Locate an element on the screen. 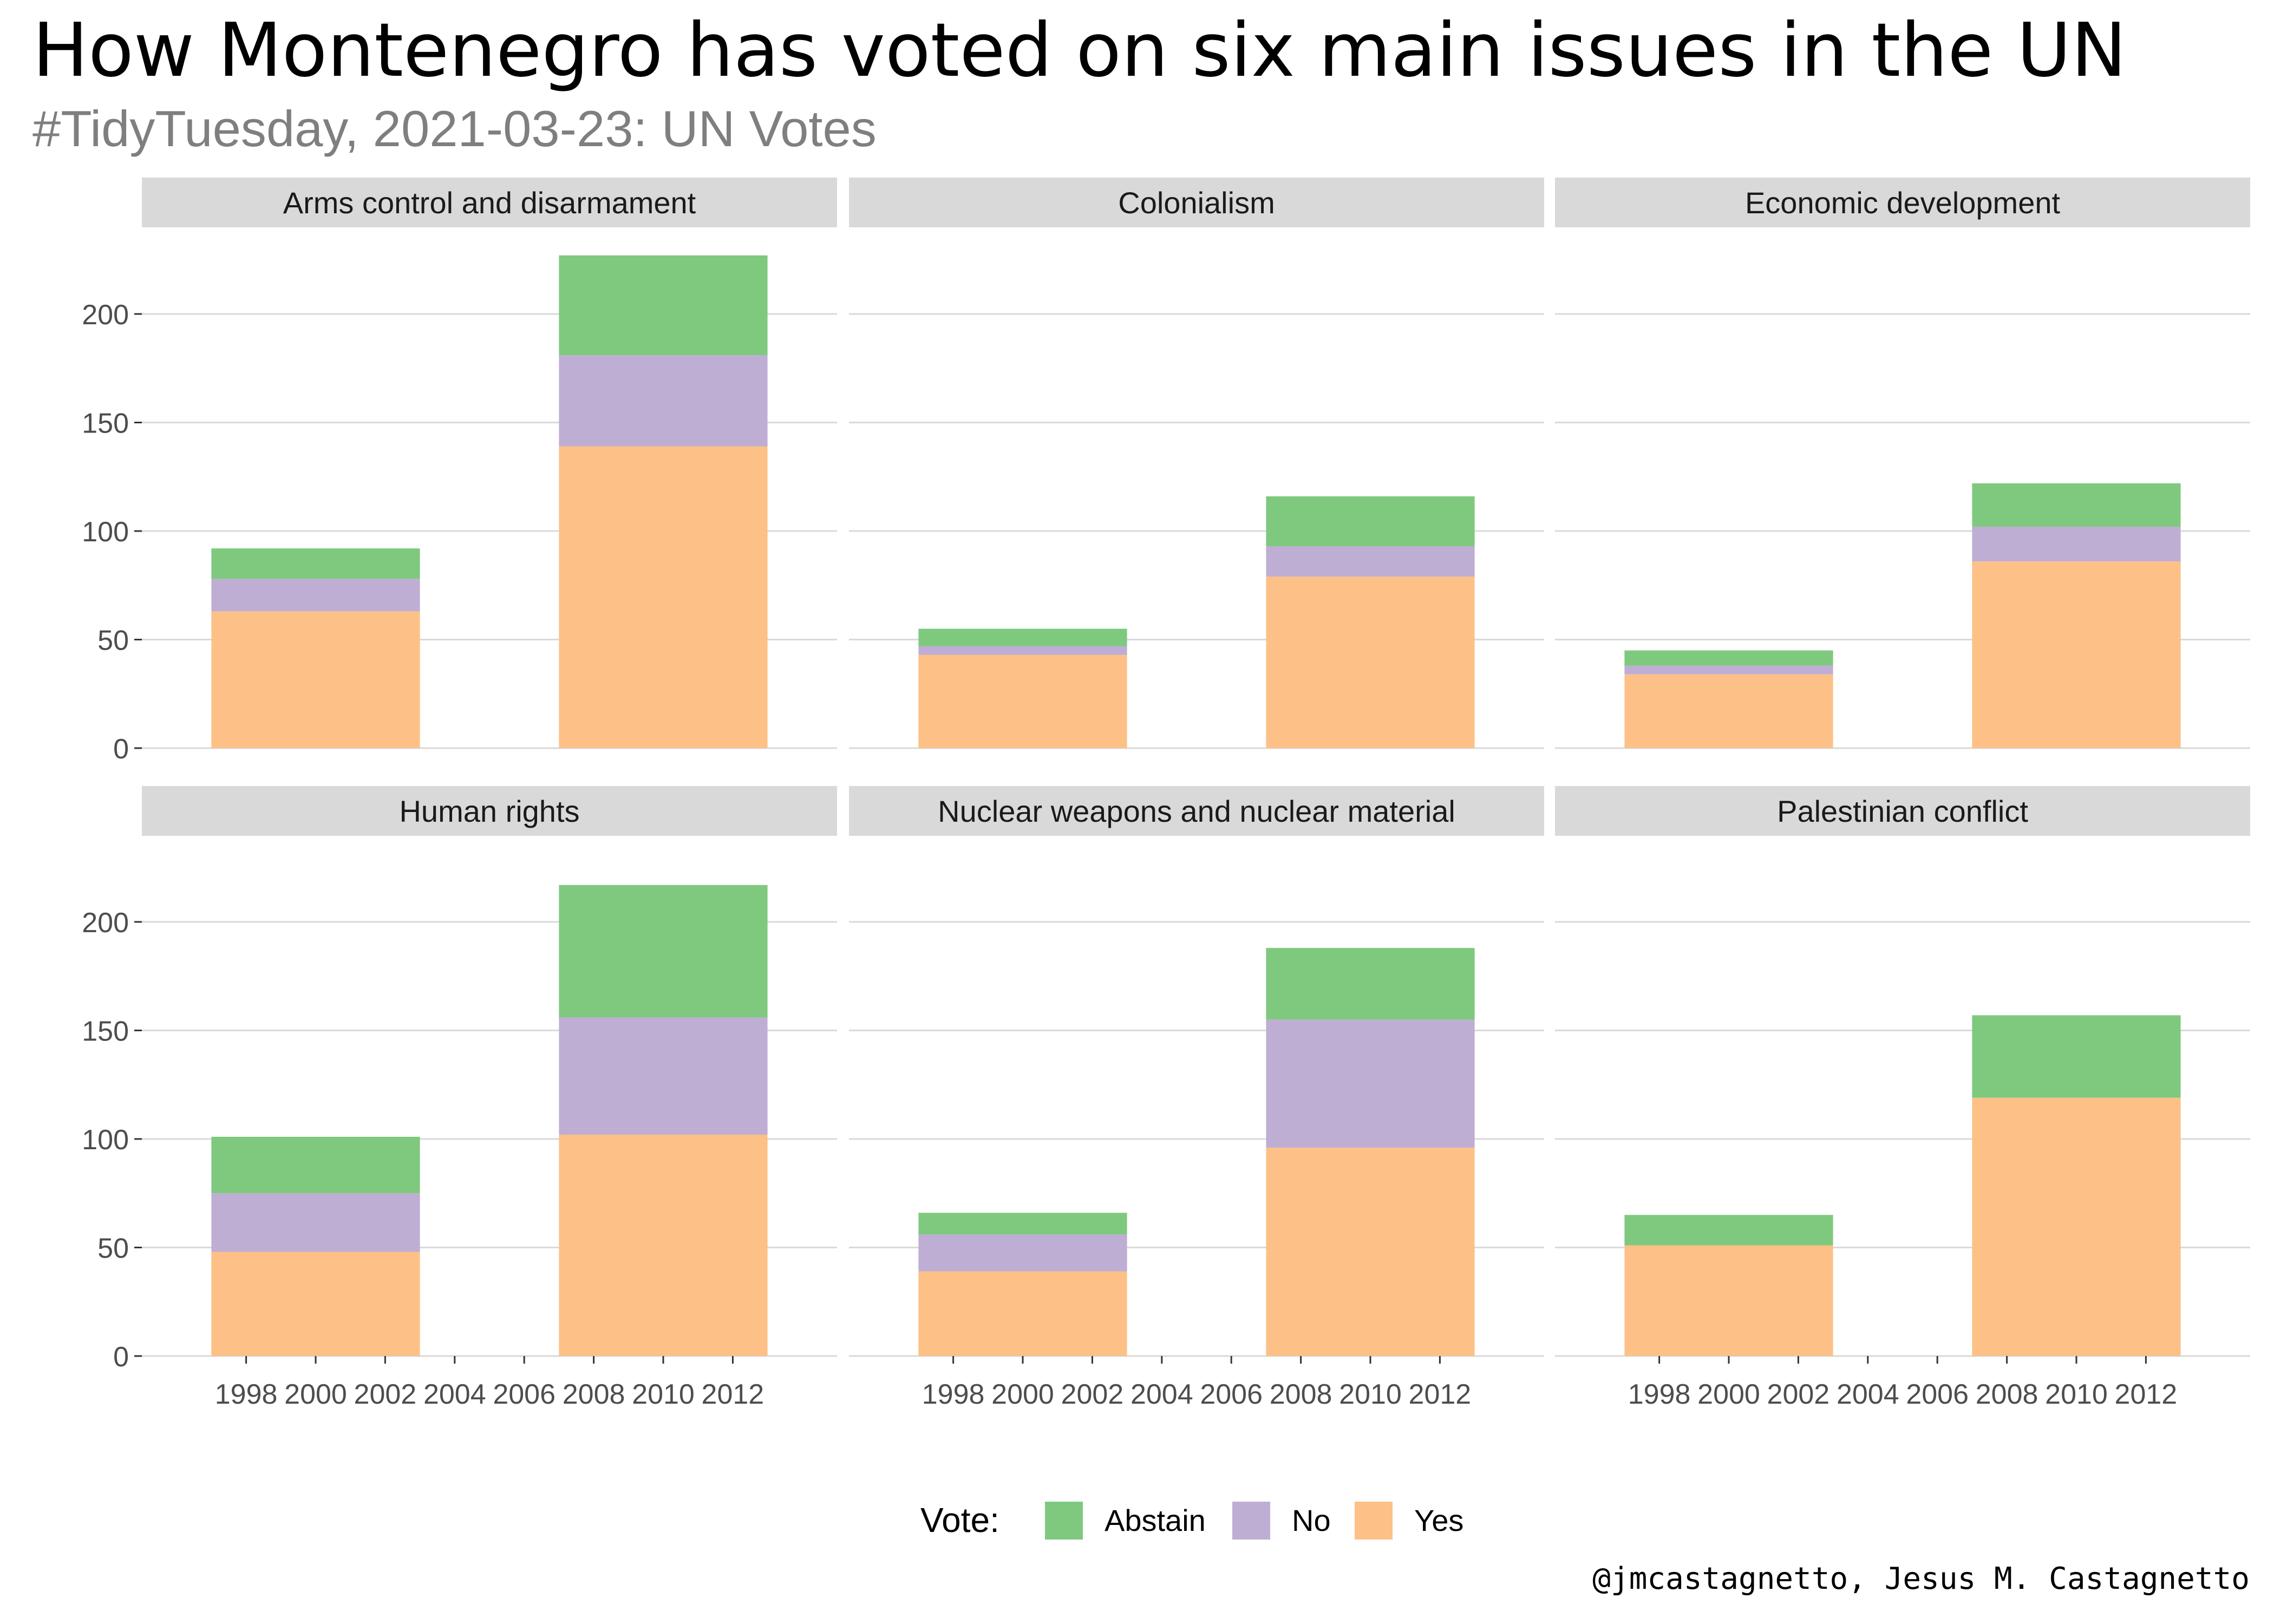  legend-label-yes: Yes is located at coordinates (1439, 1520).